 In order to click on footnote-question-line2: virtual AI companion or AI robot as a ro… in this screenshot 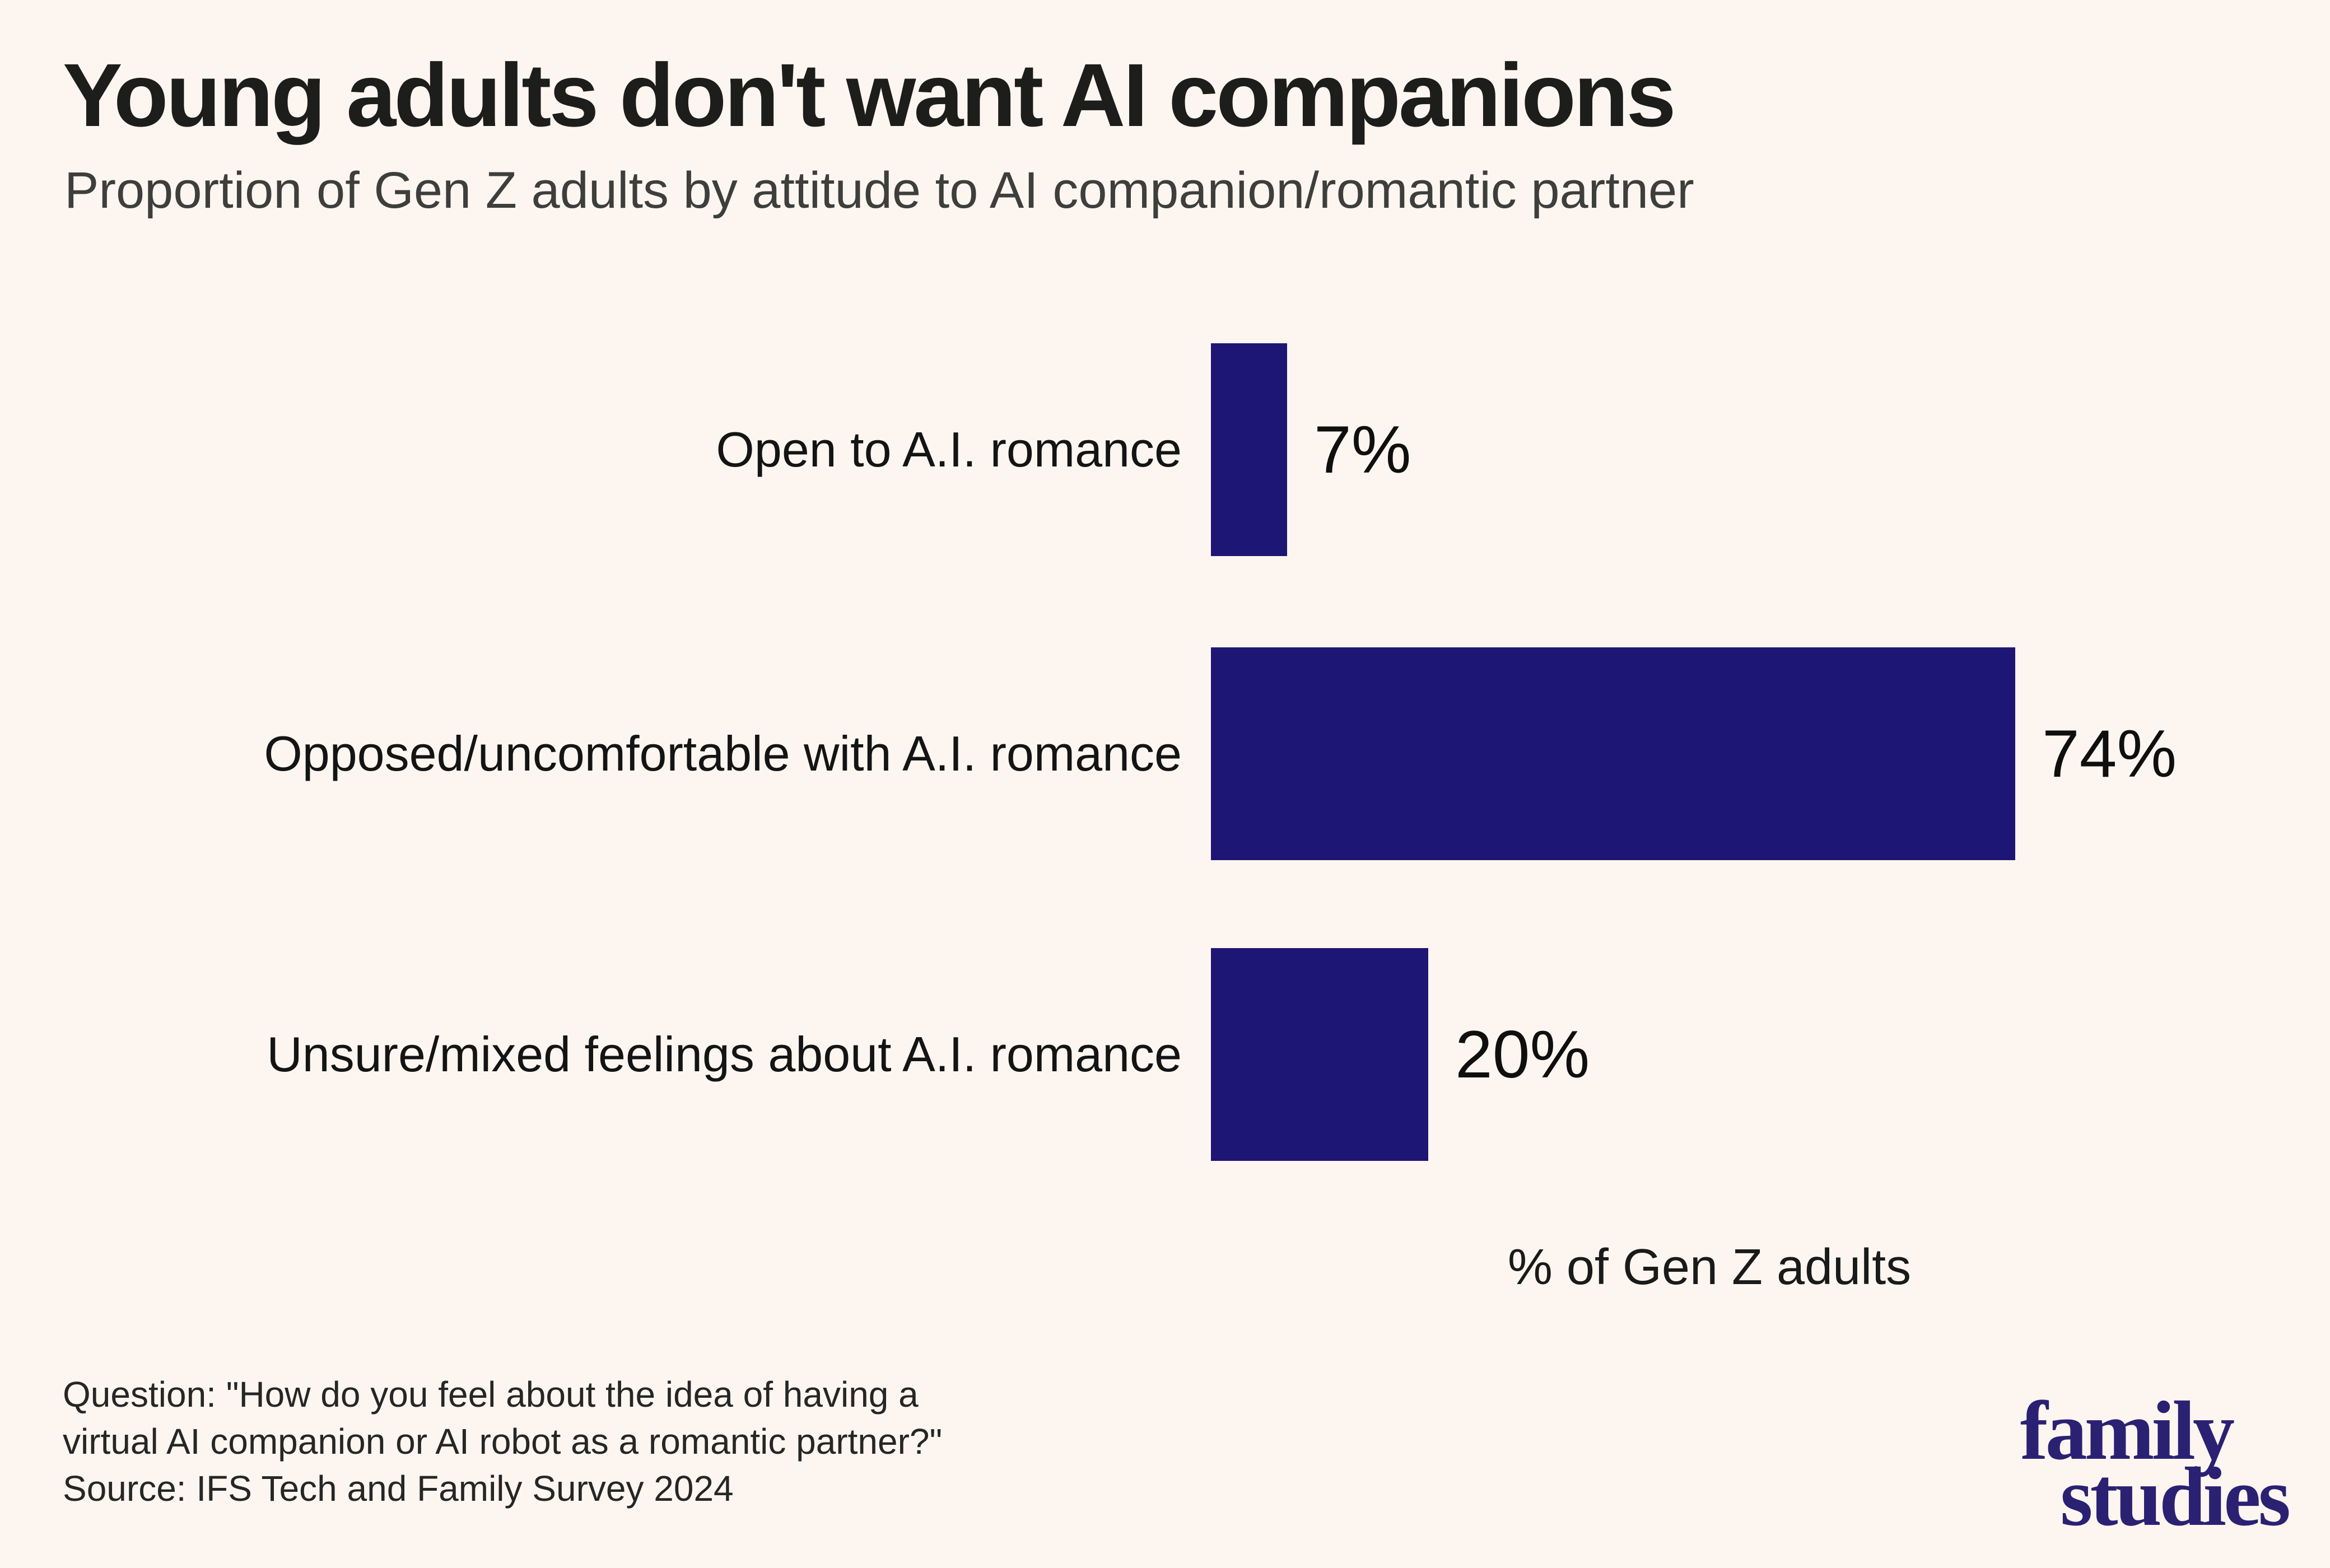, I will do `click(503, 1442)`.